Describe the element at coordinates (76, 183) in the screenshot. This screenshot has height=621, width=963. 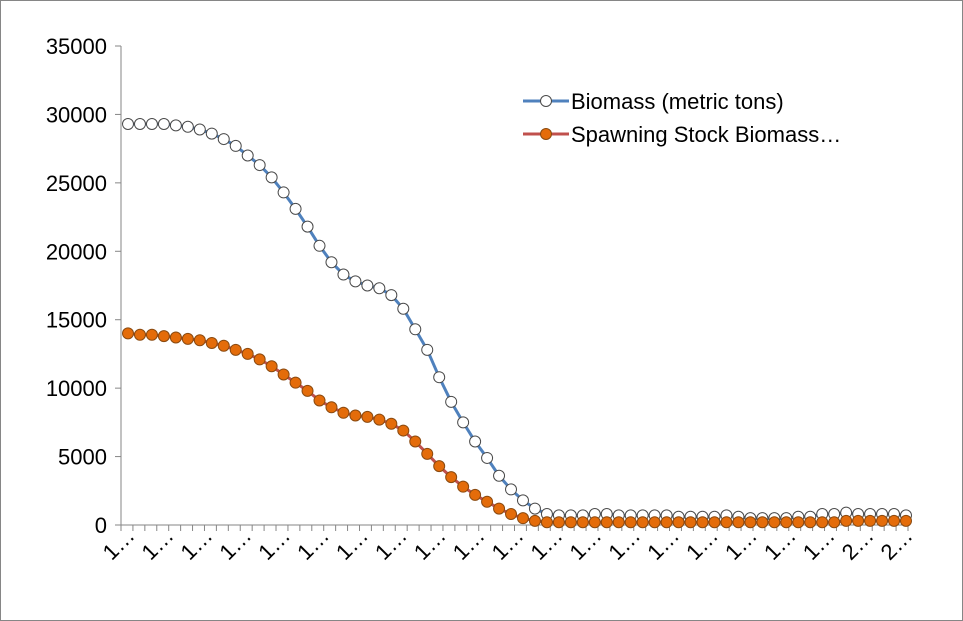
I see `y-tick-label: 25000` at that location.